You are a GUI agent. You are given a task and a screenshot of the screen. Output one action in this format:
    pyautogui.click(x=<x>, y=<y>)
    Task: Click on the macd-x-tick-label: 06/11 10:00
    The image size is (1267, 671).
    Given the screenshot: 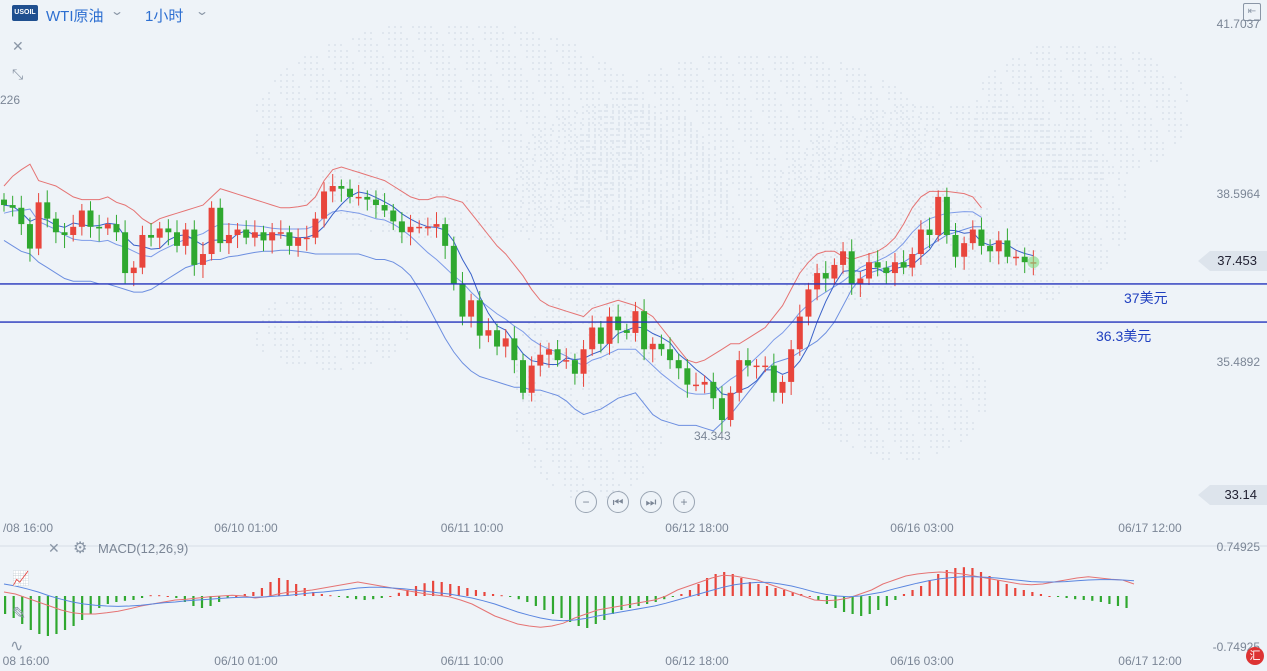 What is the action you would take?
    pyautogui.click(x=472, y=661)
    